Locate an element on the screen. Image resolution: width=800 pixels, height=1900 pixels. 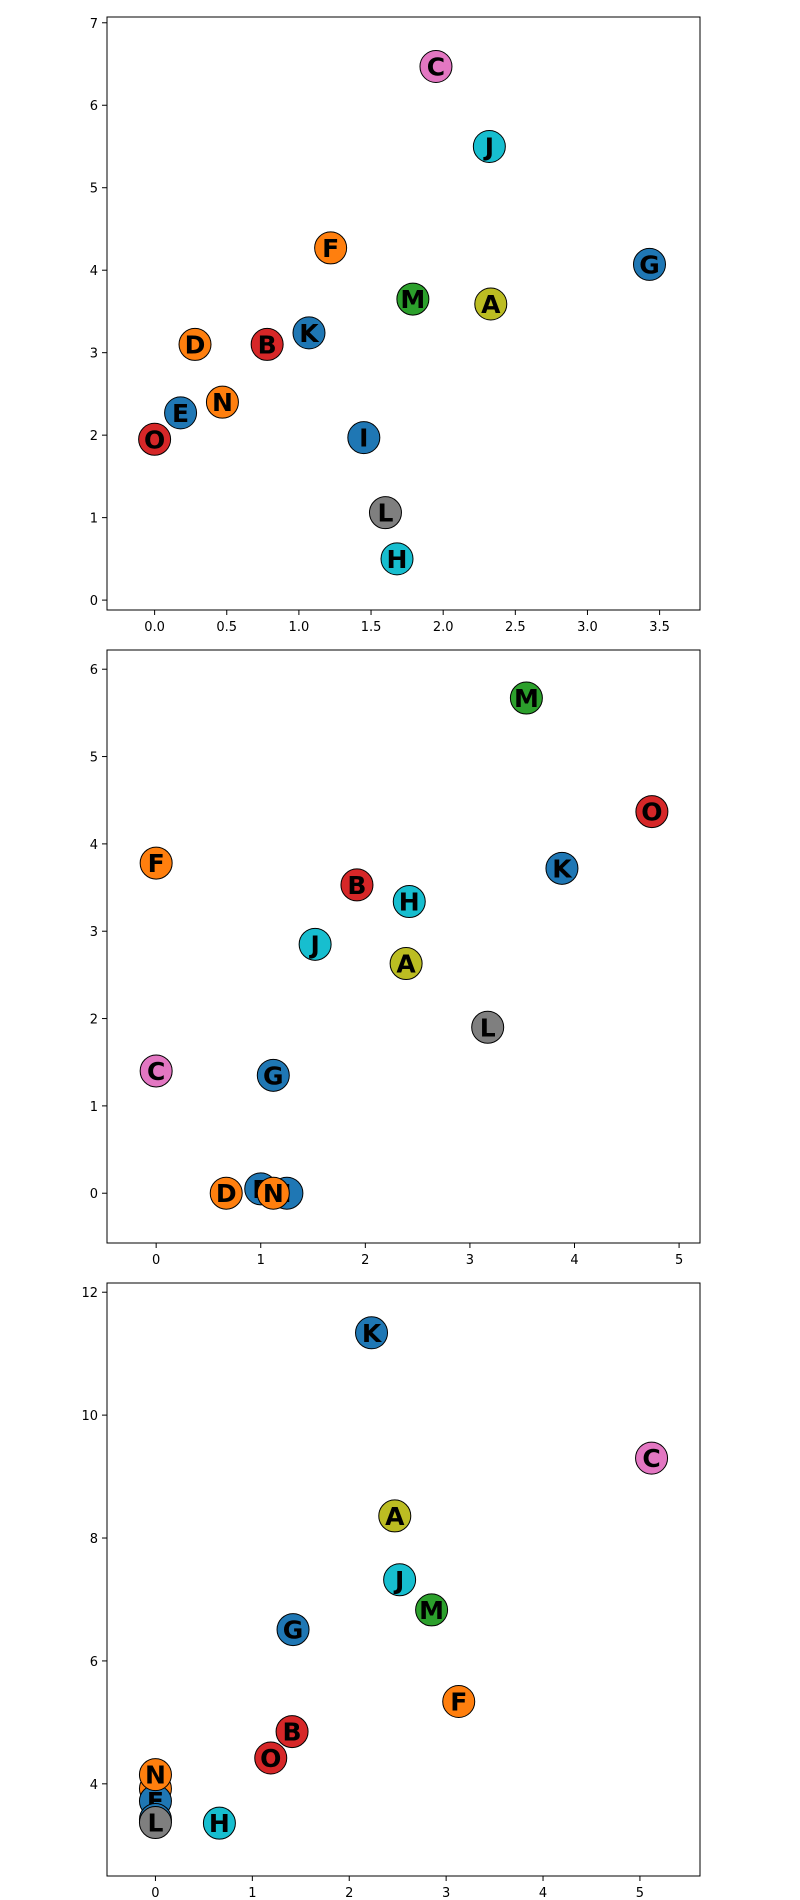
data-point-f: F is located at coordinates (156, 863).